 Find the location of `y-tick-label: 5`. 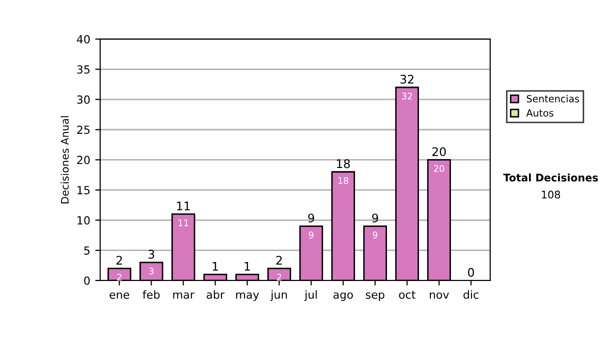

y-tick-label: 5 is located at coordinates (87, 250).